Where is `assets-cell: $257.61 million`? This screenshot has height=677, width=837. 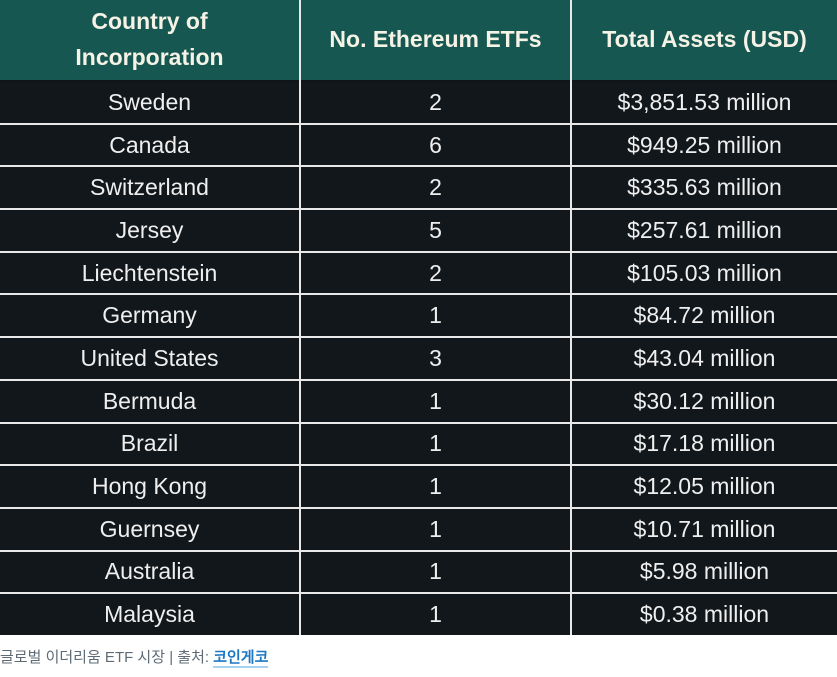 assets-cell: $257.61 million is located at coordinates (703, 230).